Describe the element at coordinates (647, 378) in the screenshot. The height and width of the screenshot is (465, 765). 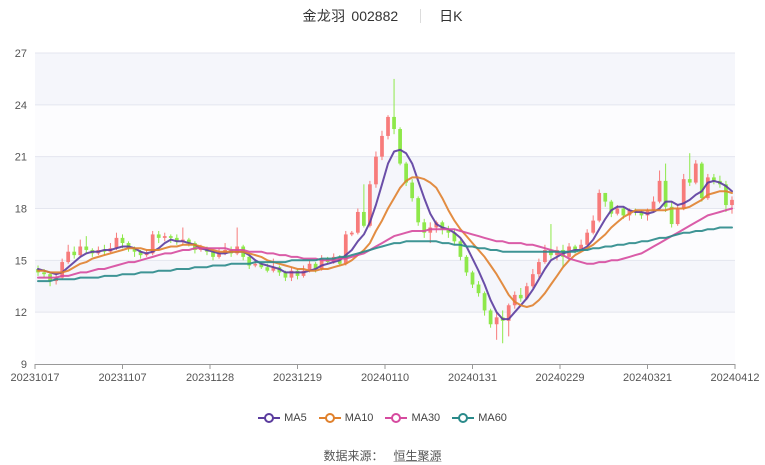
I see `x-tick-label: 20240321` at that location.